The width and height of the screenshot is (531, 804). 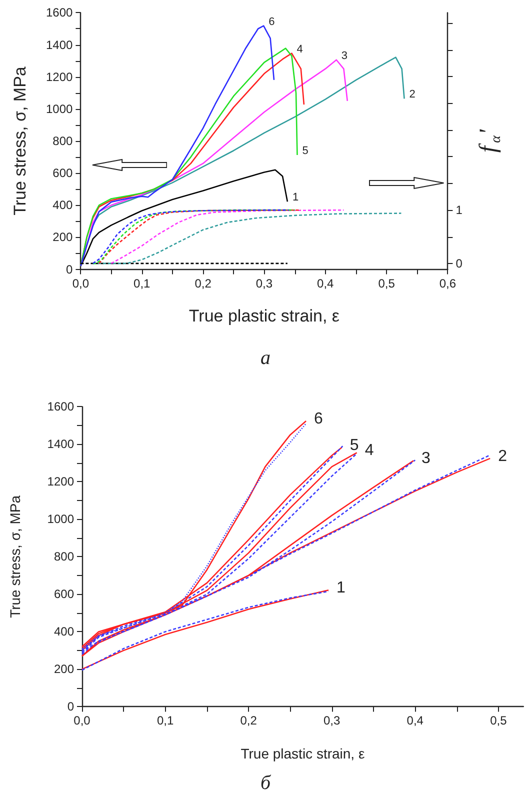 I want to click on y2-axis-title: fα', so click(x=490, y=140).